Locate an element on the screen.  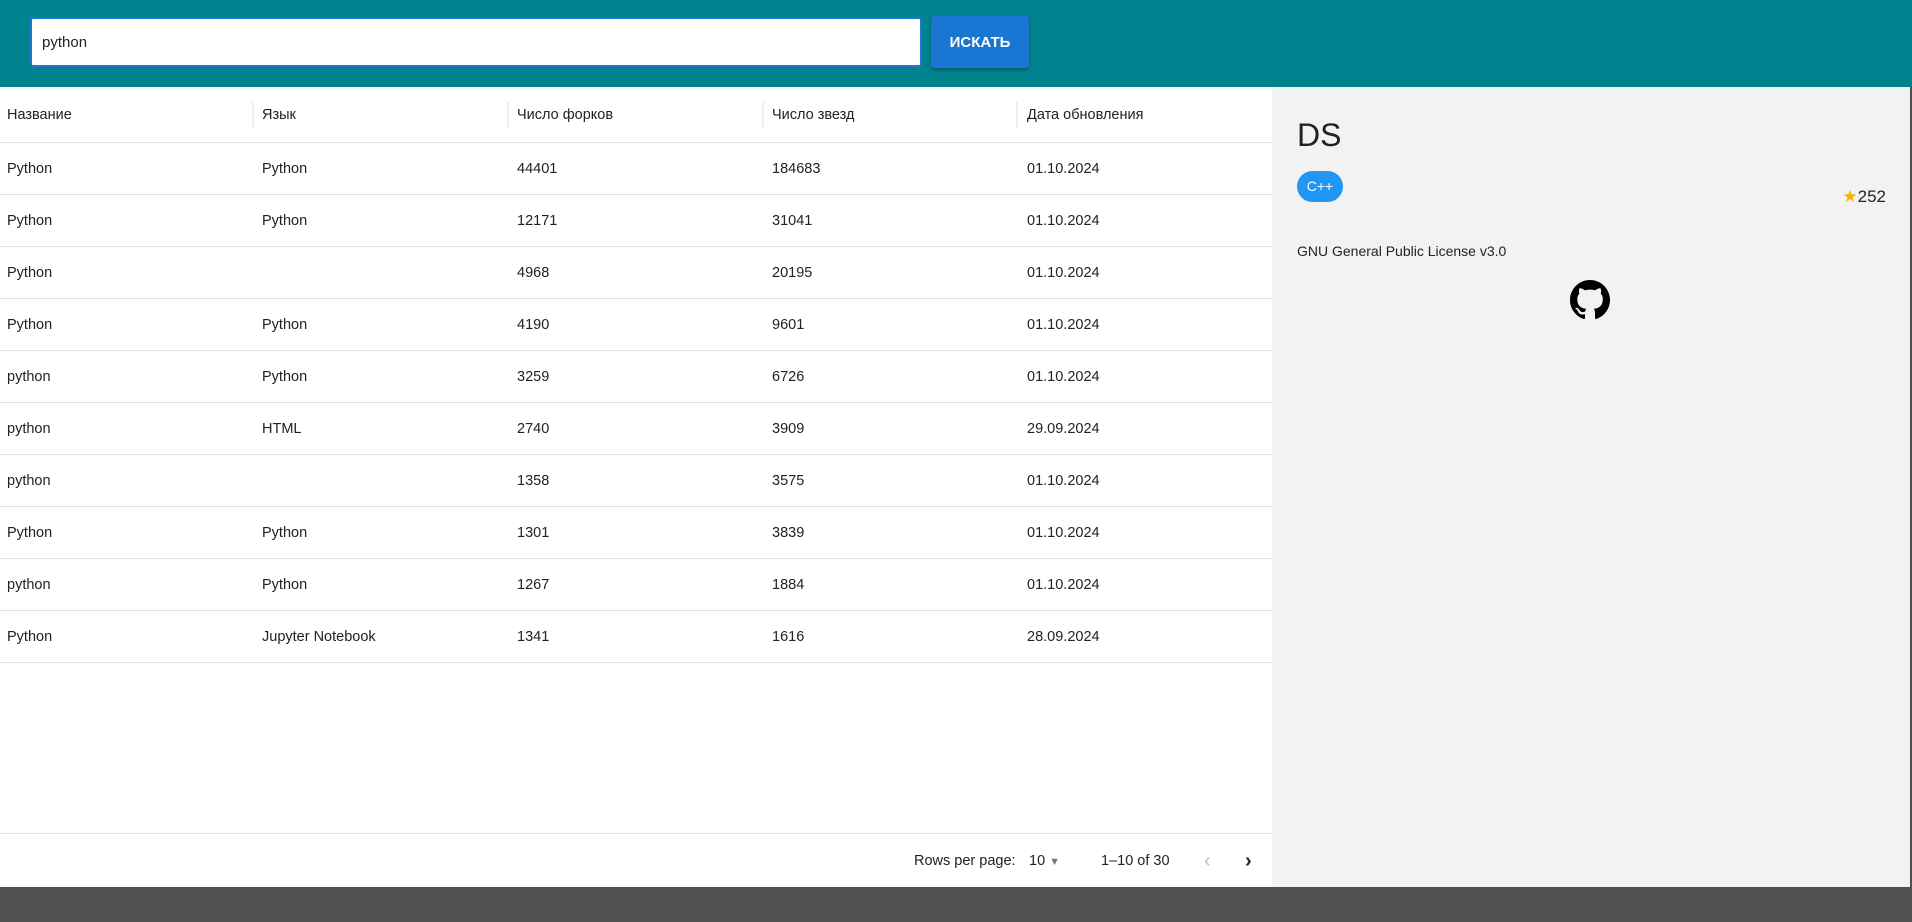
cell-forks: 1358 is located at coordinates (533, 481).